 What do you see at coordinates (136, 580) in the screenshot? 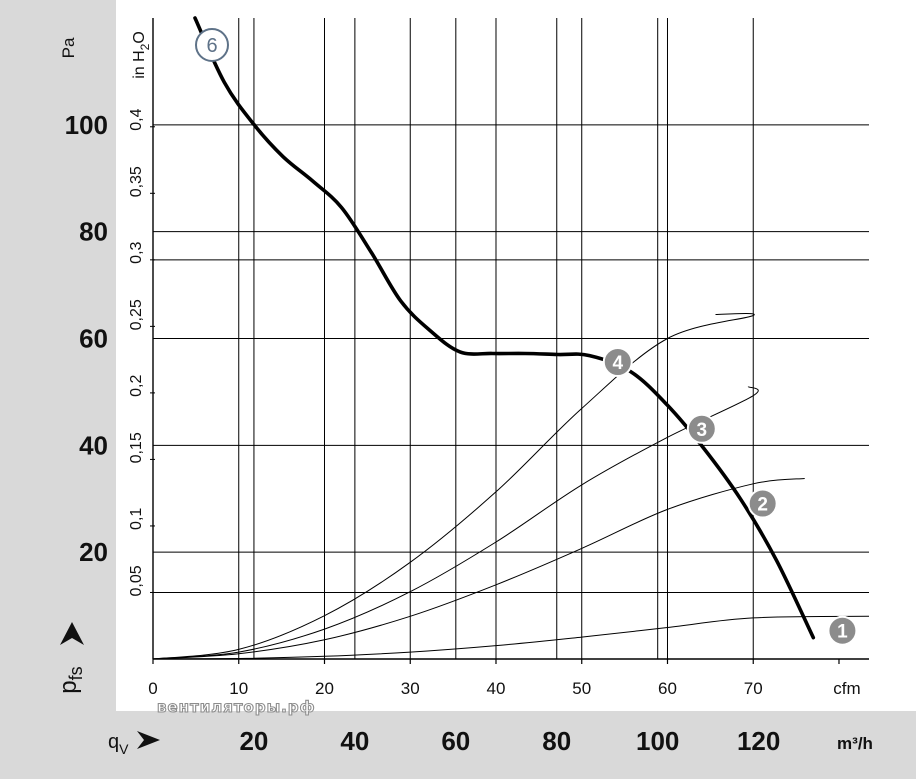
I see `y-tick-label-inh2o-0,05: 0,05` at bounding box center [136, 580].